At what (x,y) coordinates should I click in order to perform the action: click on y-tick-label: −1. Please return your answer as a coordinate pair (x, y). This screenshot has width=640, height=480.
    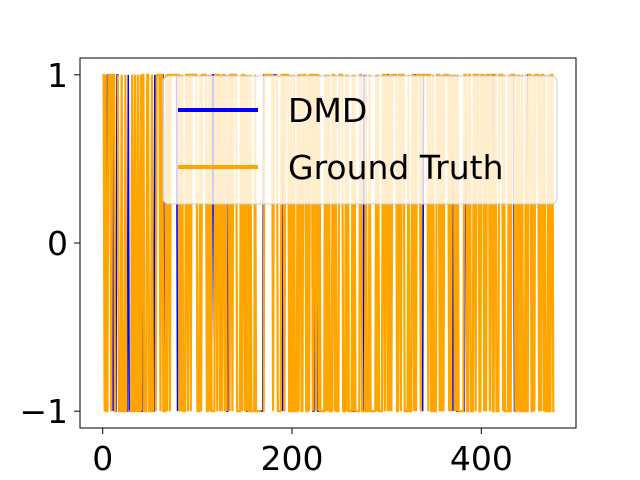
    Looking at the image, I should click on (43, 411).